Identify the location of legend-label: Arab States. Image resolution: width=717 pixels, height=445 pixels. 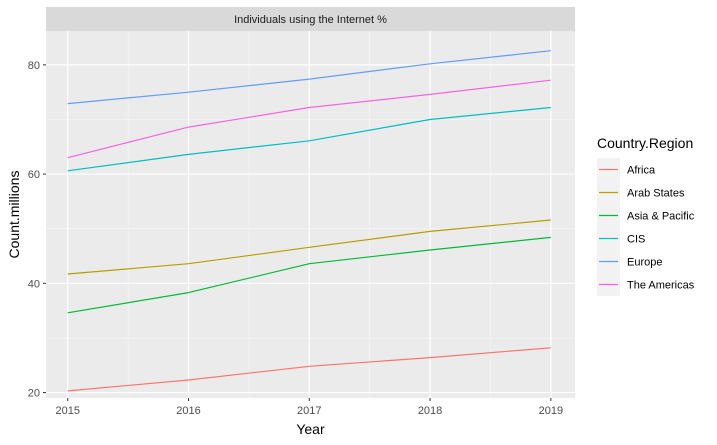
(656, 194).